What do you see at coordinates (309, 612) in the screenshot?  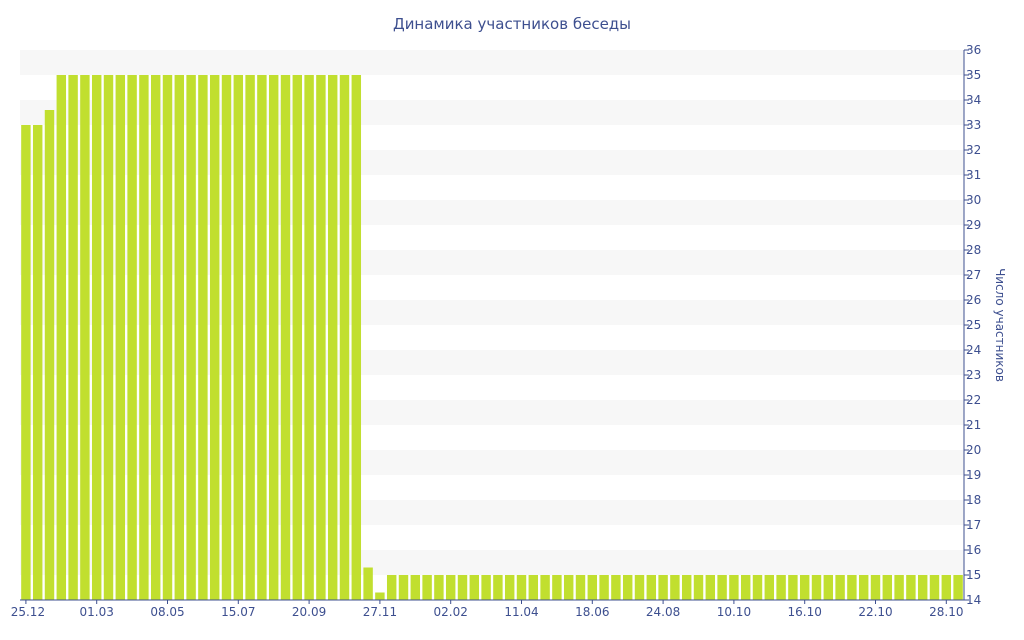 I see `x-tick-label: 20.09` at bounding box center [309, 612].